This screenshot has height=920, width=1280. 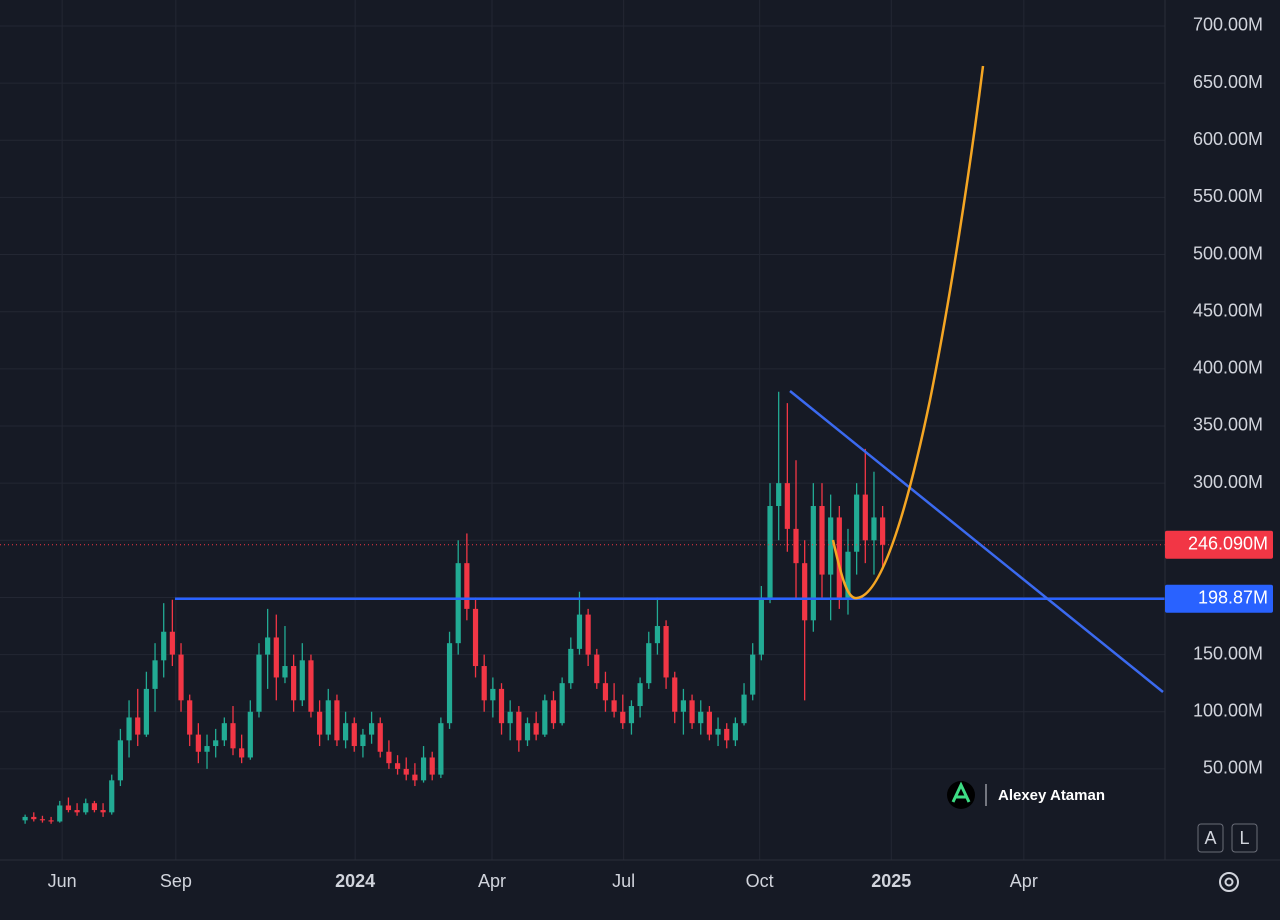 I want to click on x-tick-label: 2024, so click(x=355, y=881).